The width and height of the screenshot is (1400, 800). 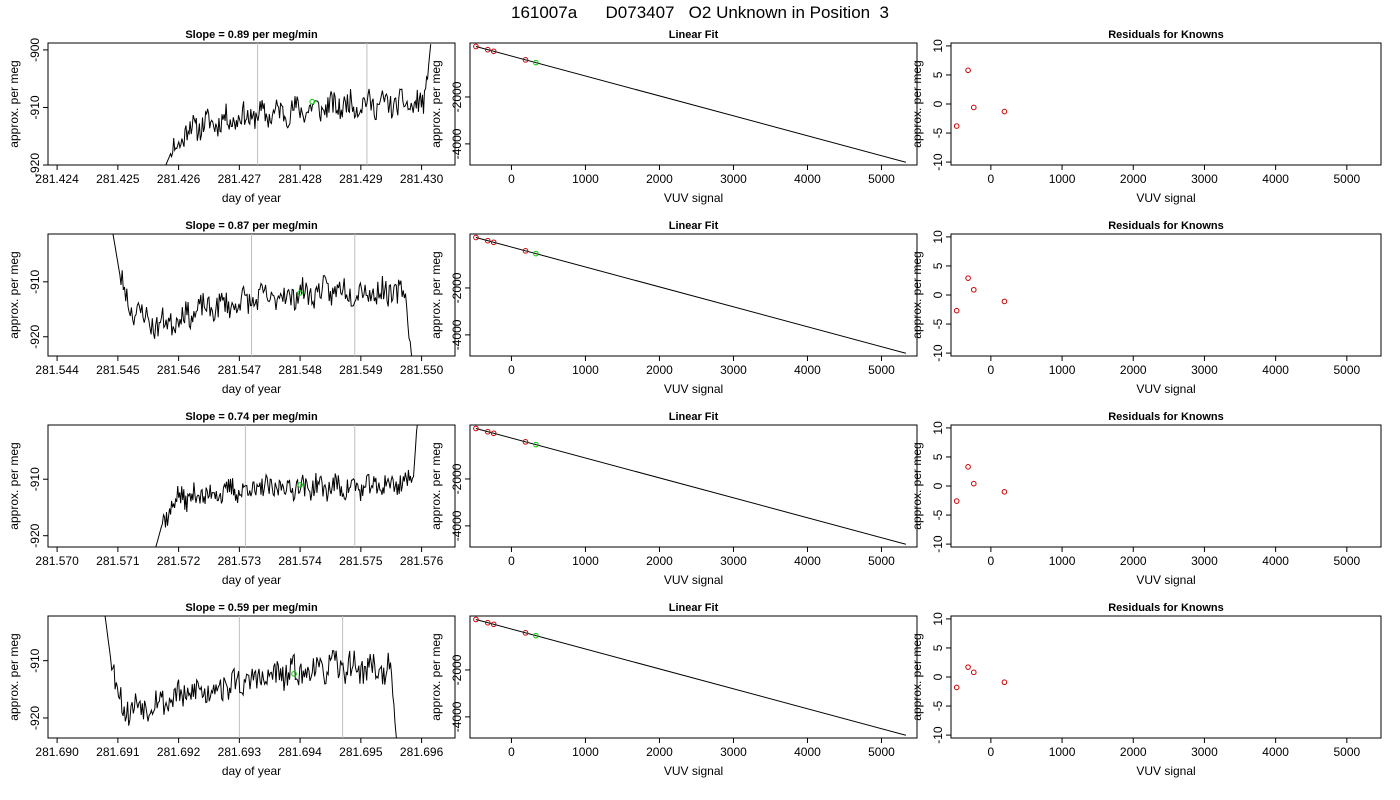 I want to click on page-title: 161007a D073407 O2 Unknown in Position 3, so click(x=700, y=12).